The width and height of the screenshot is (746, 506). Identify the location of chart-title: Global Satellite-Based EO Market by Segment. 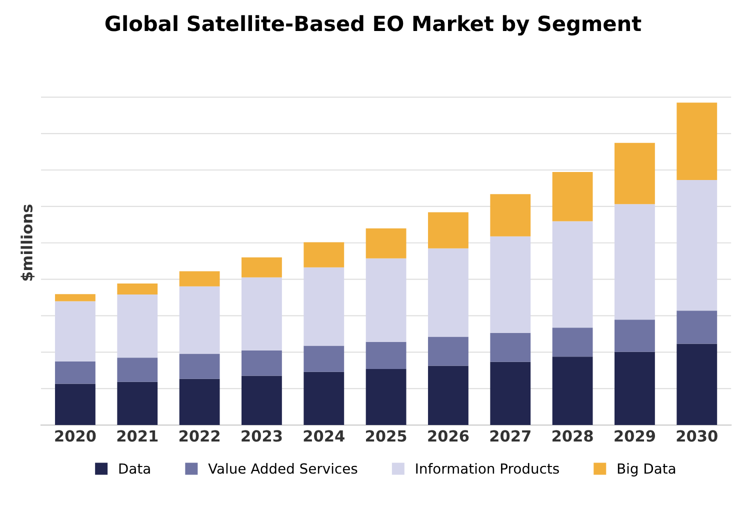
(373, 25).